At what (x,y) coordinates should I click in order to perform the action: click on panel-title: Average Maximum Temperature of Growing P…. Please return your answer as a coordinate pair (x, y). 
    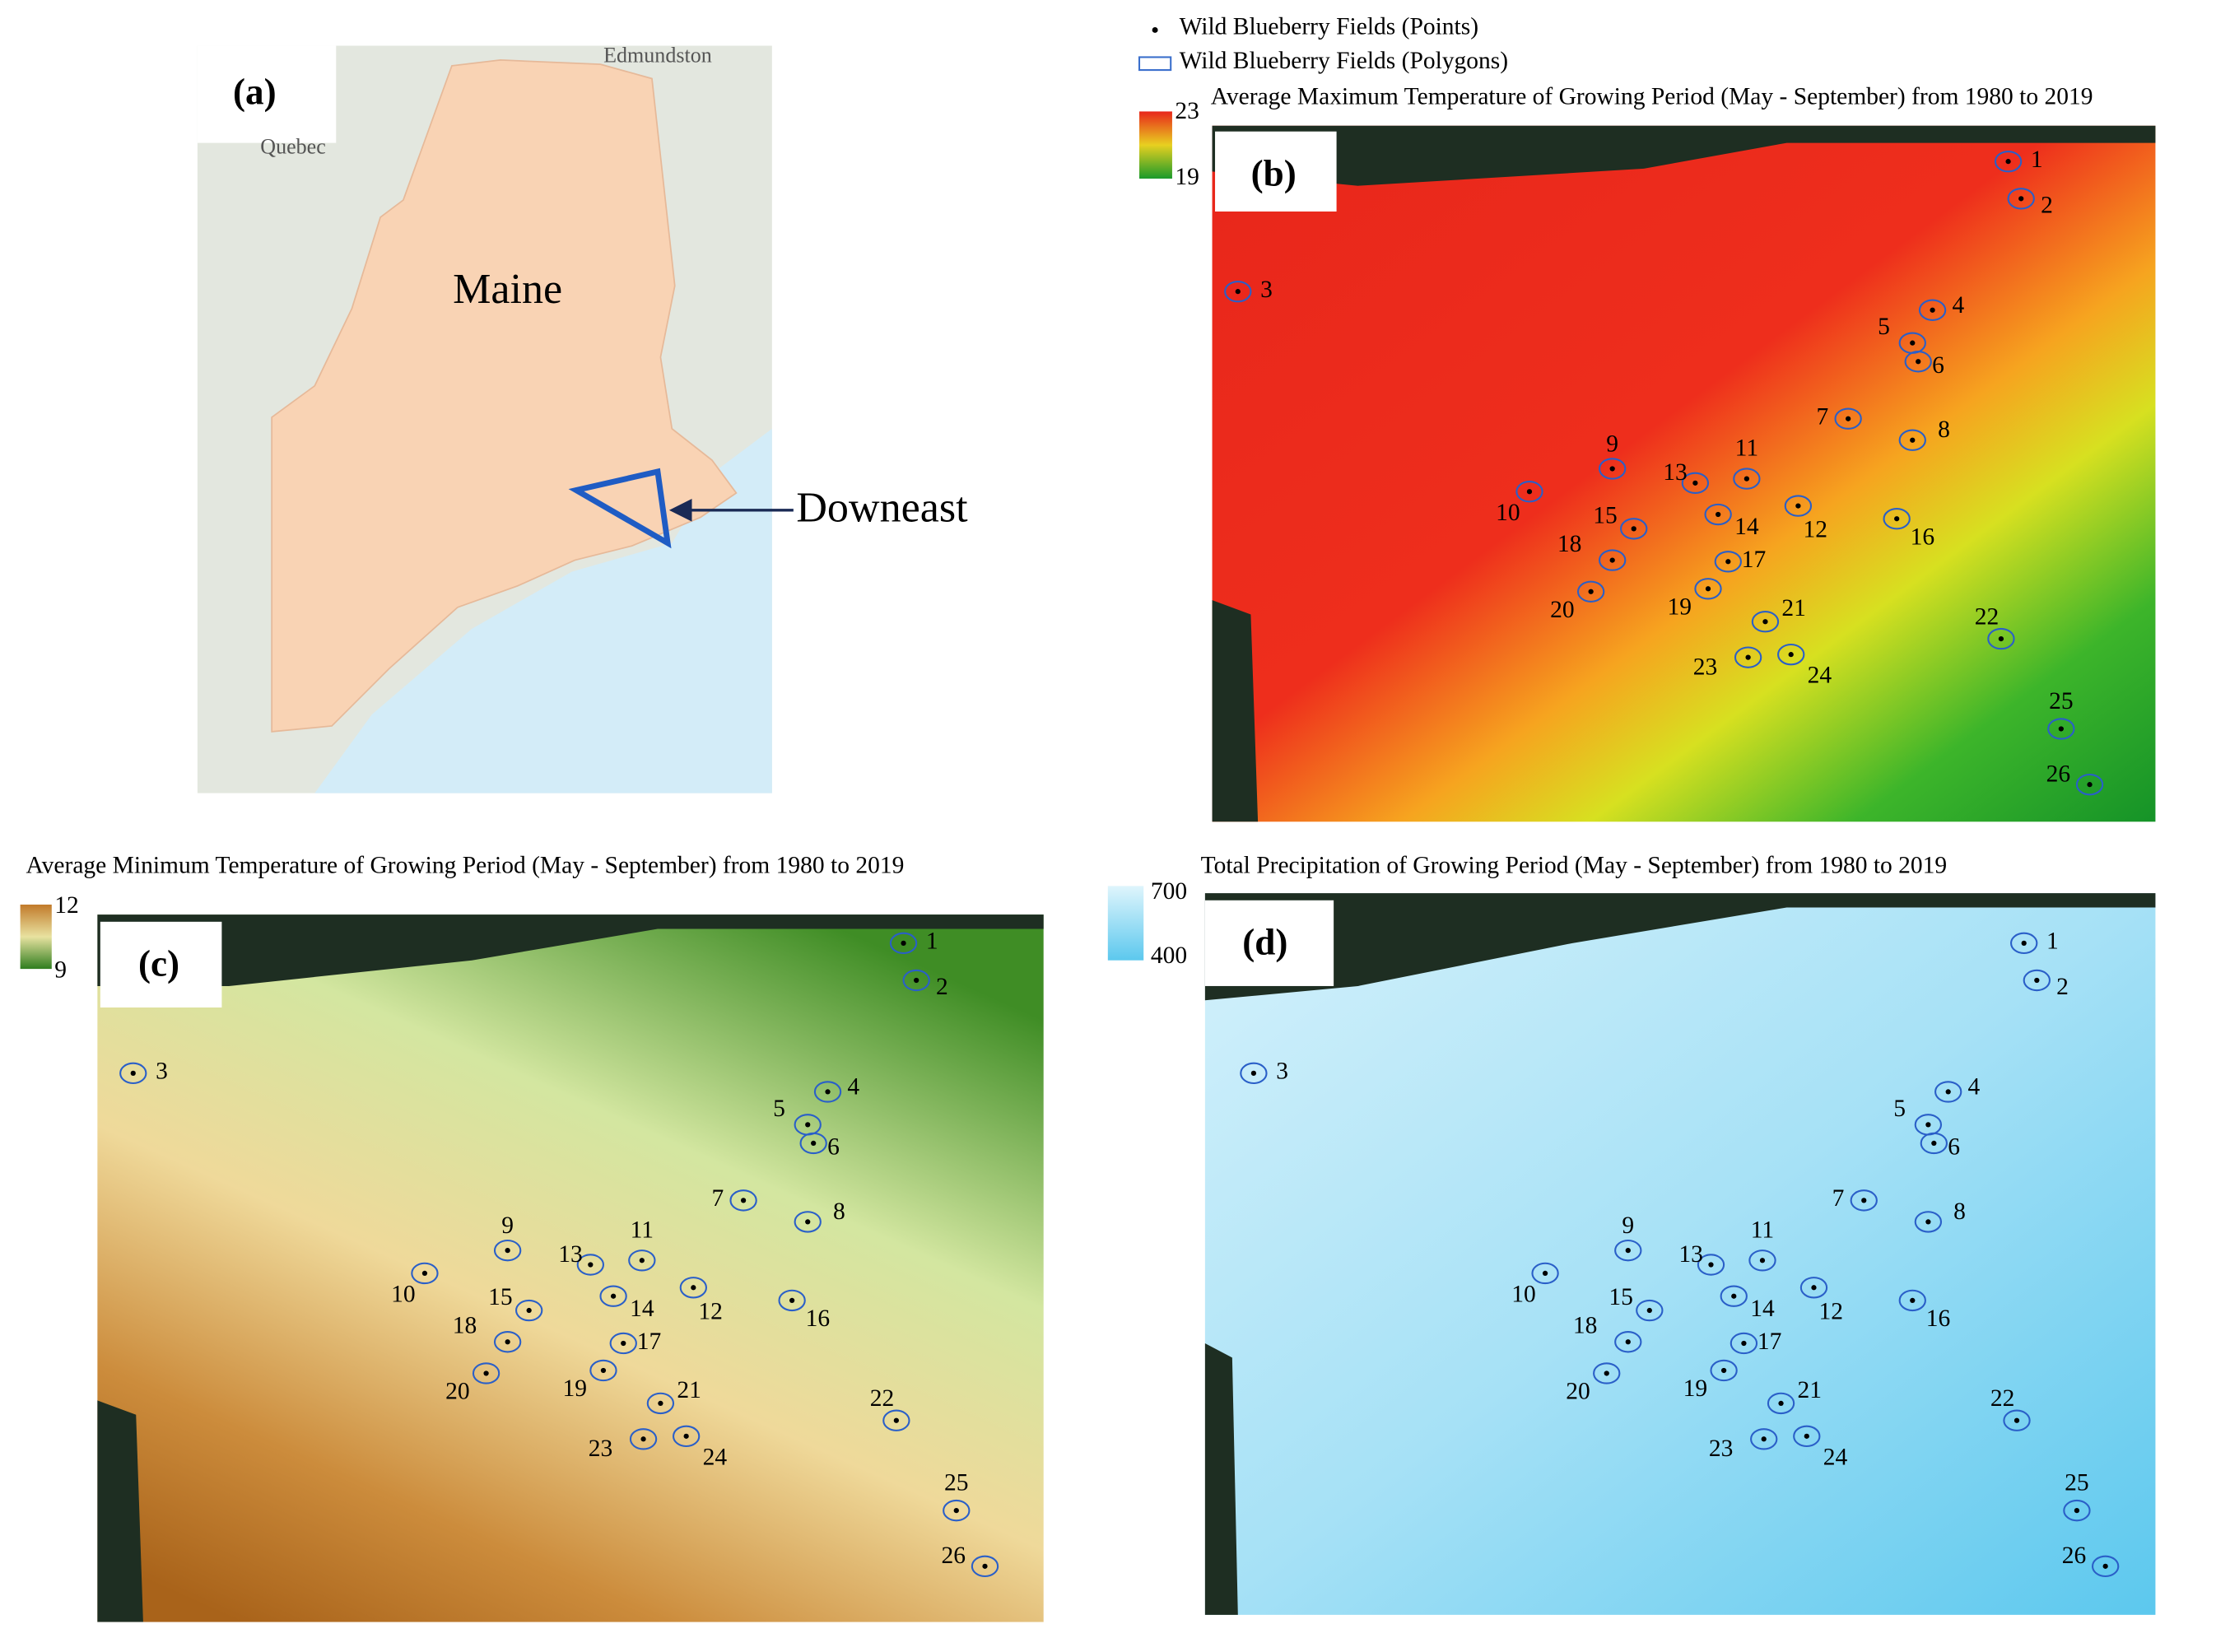
    Looking at the image, I should click on (1652, 97).